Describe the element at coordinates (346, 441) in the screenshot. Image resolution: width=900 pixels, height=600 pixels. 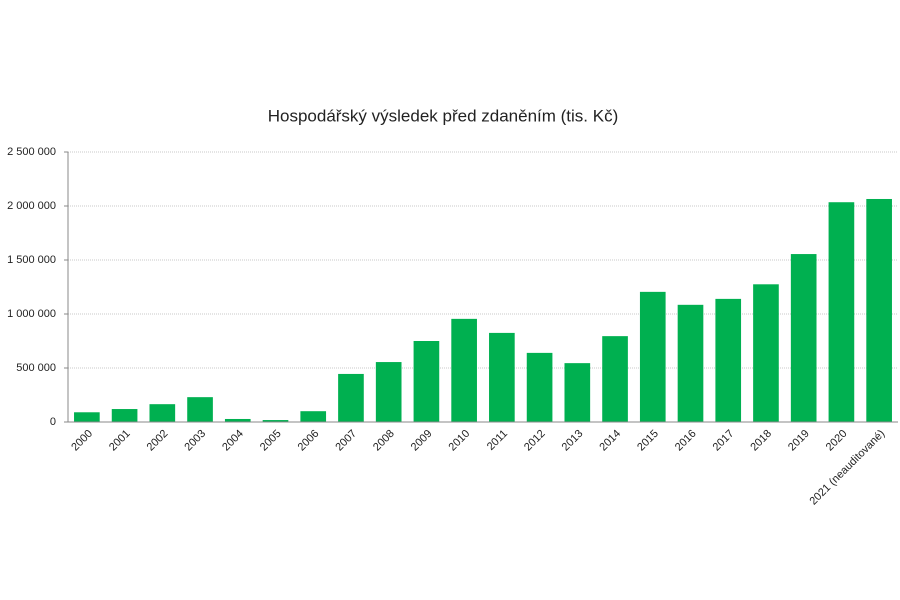
I see `x-tick-label: 2007` at that location.